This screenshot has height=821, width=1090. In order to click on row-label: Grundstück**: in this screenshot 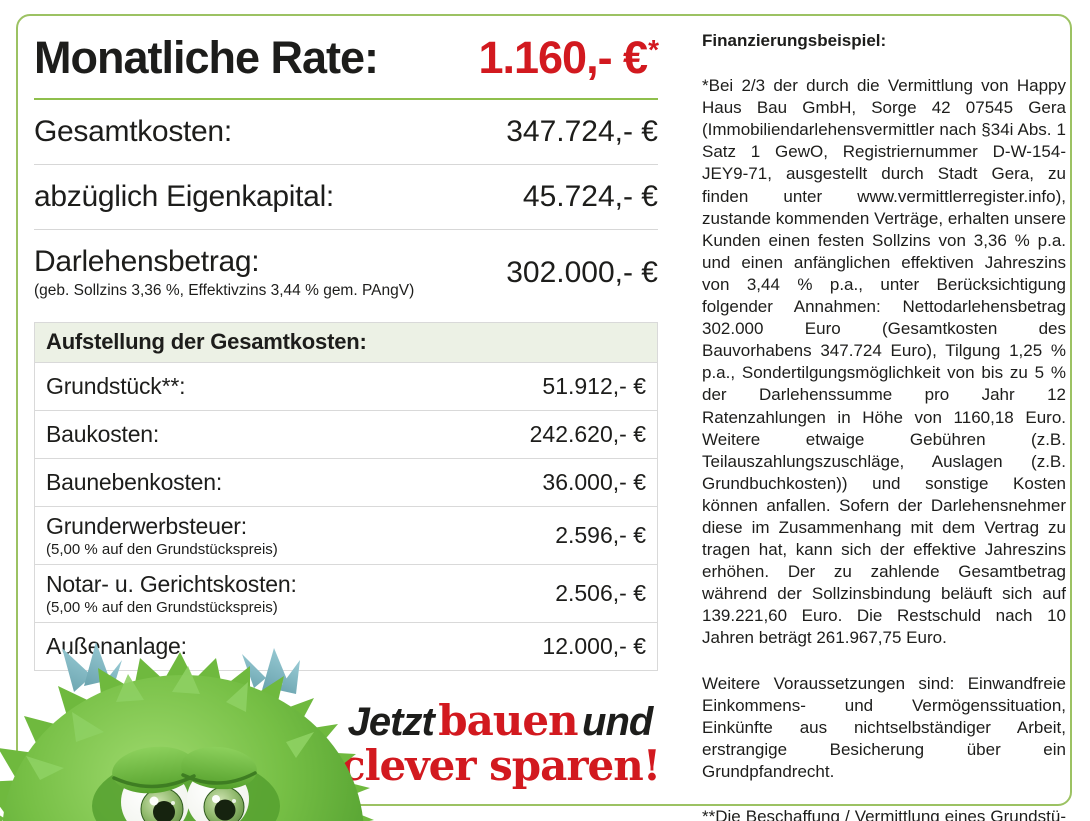, I will do `click(116, 386)`.